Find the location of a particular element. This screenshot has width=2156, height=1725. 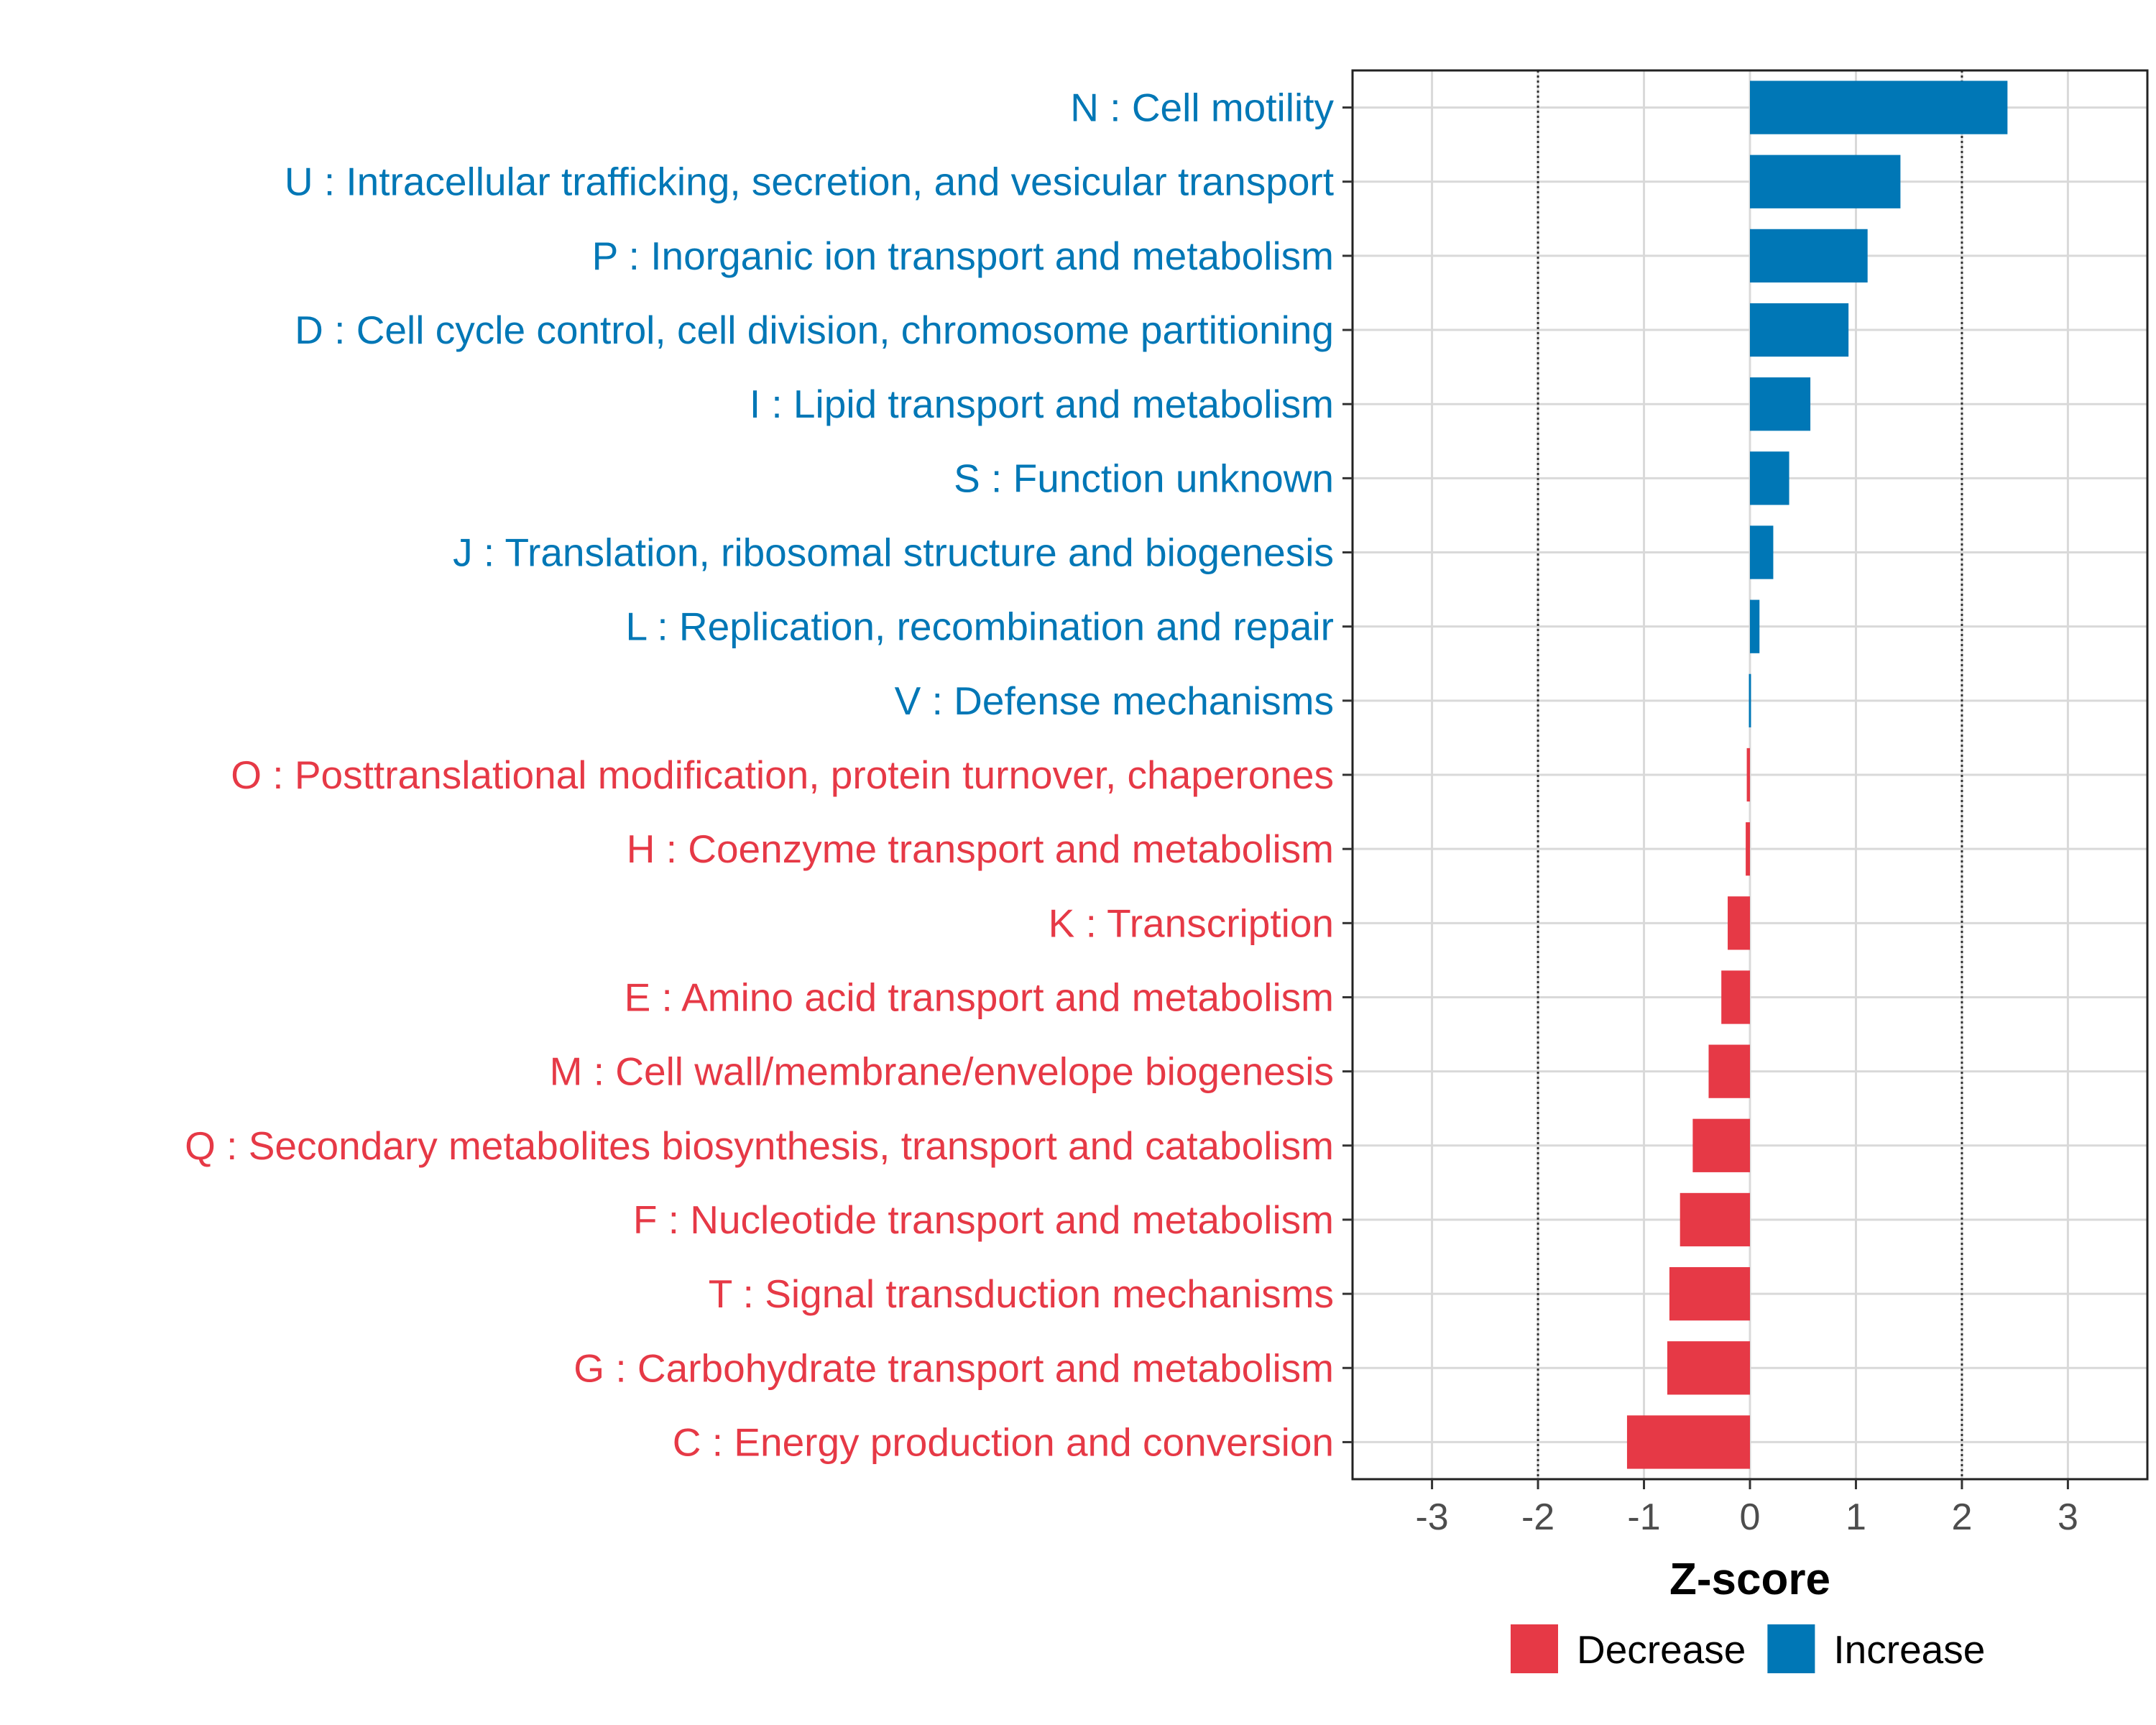

bars is located at coordinates (1817, 774).